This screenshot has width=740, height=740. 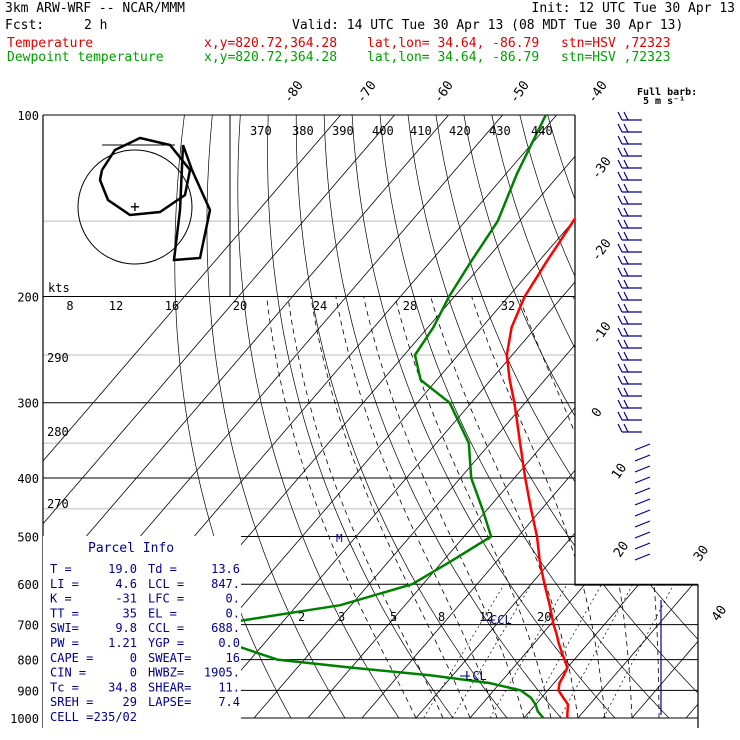 I want to click on barb-legend-line2: 5 m s⁻¹, so click(x=664, y=101).